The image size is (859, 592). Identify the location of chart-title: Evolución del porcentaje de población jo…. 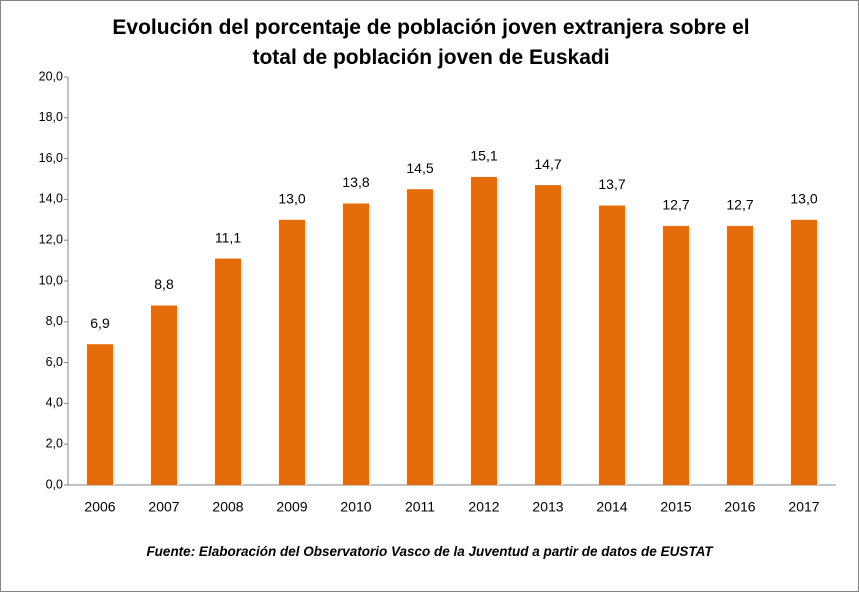
(431, 42).